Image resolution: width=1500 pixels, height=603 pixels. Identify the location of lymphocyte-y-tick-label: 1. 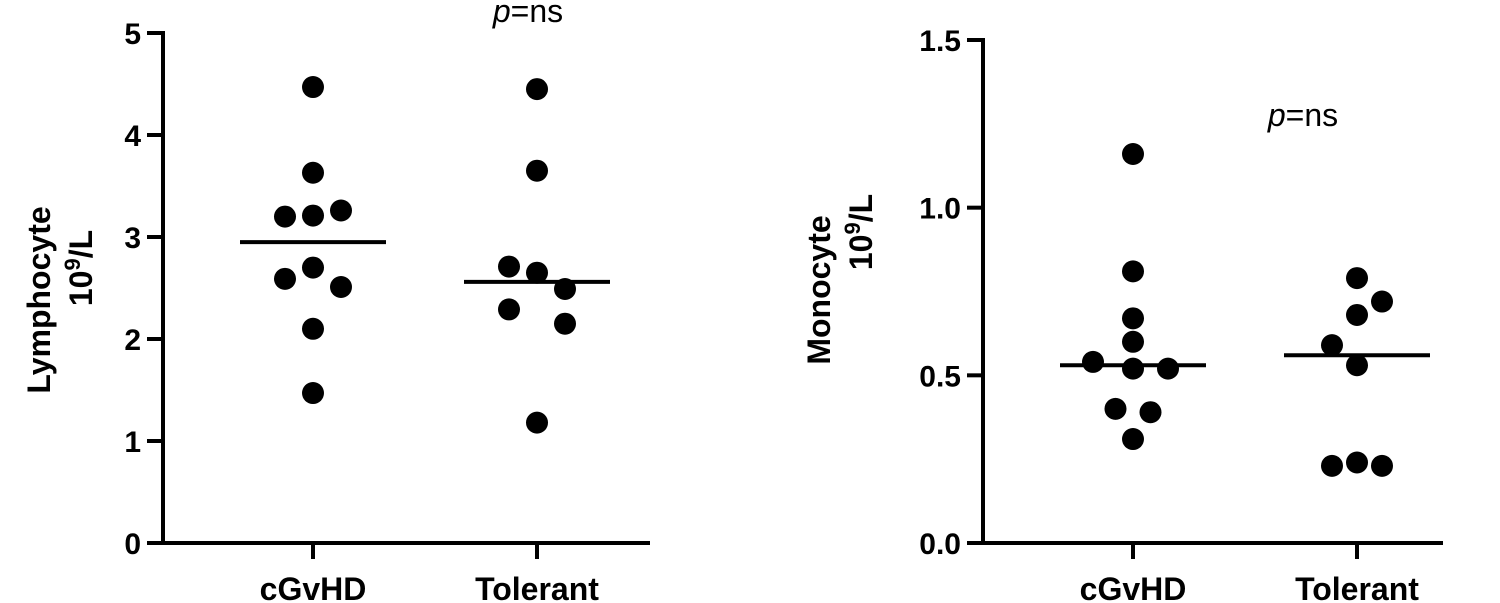
(132, 442).